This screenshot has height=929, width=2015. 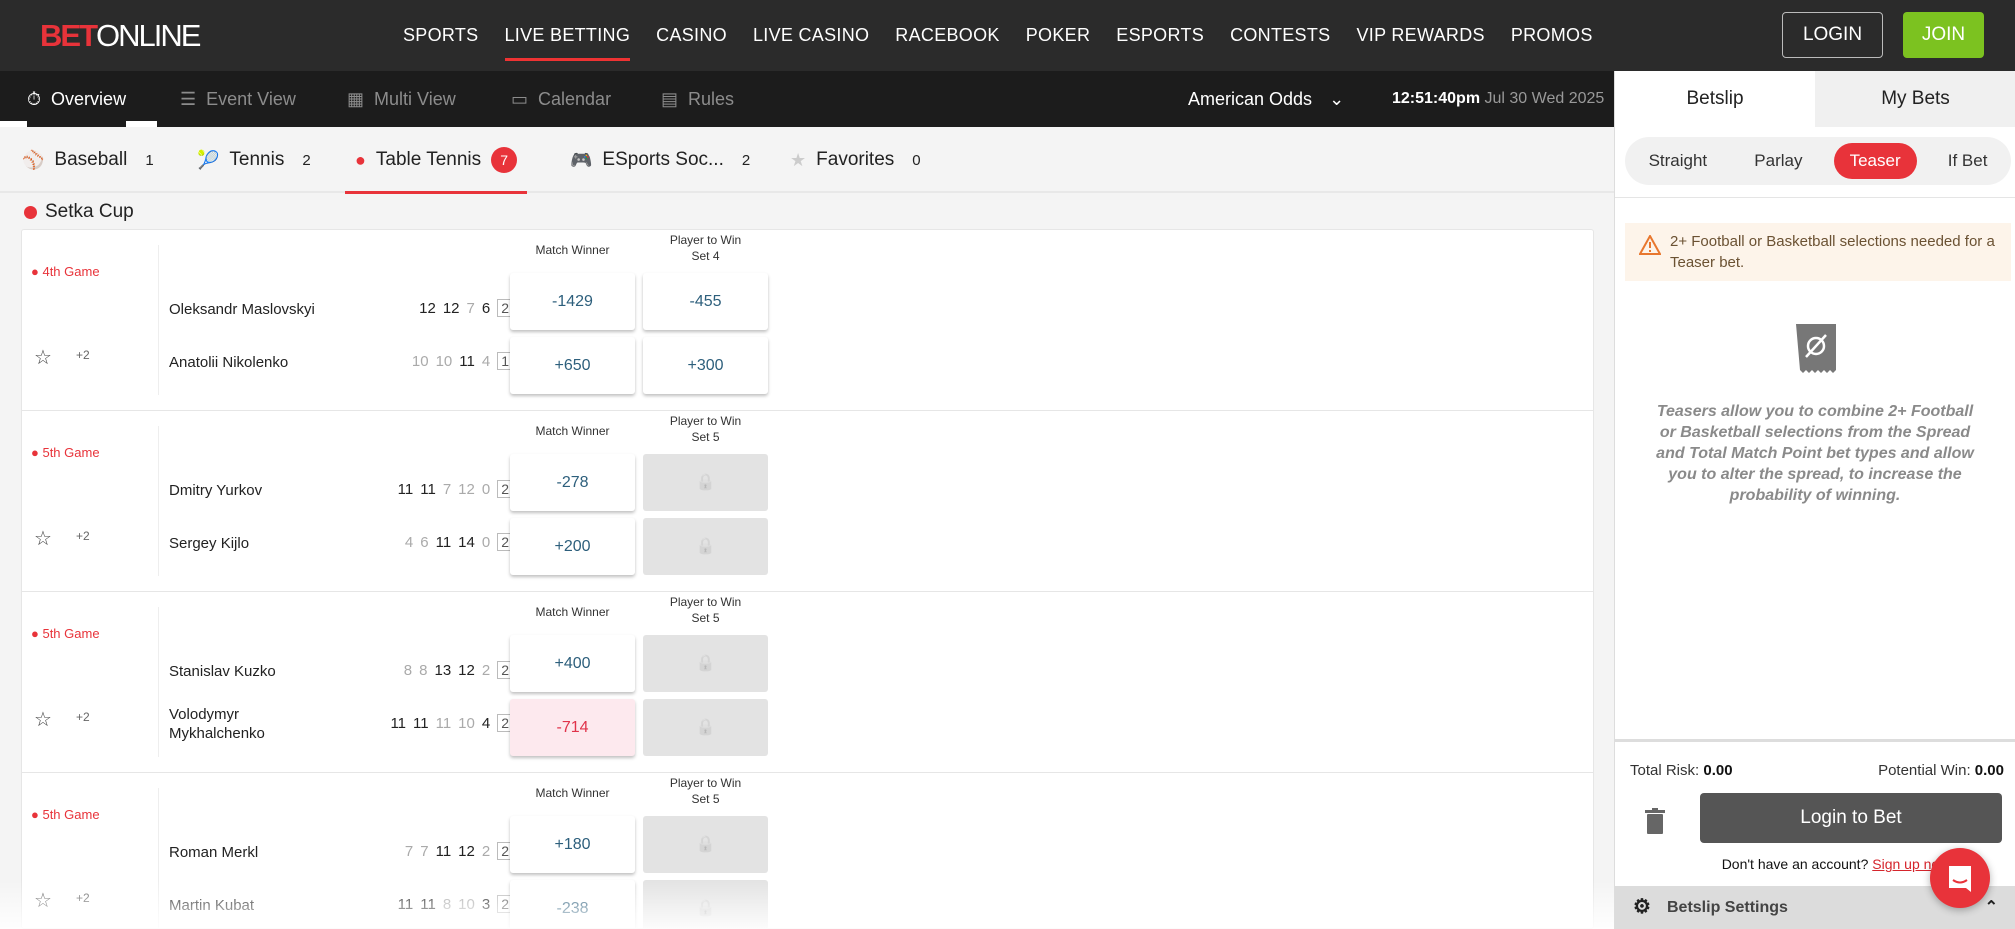 What do you see at coordinates (306, 160) in the screenshot?
I see `sport-tab-count: 2` at bounding box center [306, 160].